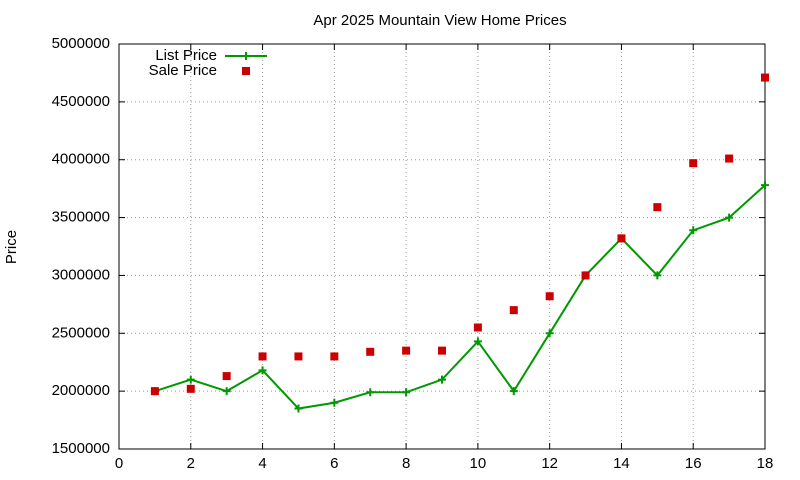  What do you see at coordinates (81, 332) in the screenshot?
I see `y-tick-label: 2500000` at bounding box center [81, 332].